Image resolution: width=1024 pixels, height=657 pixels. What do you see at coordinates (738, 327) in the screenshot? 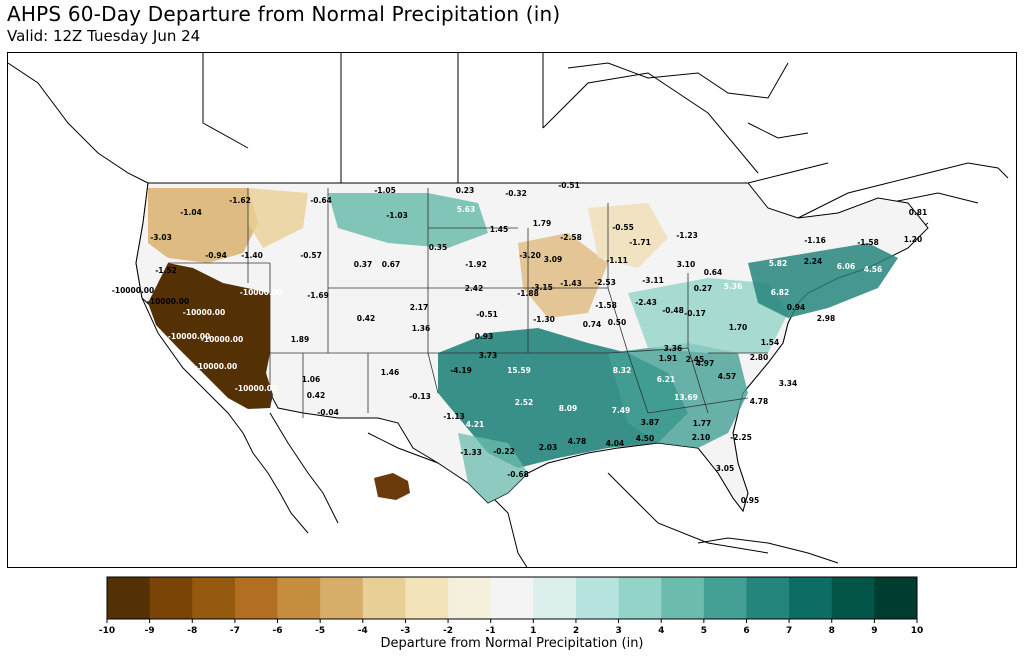
I see `region-value-label: 1.70` at bounding box center [738, 327].